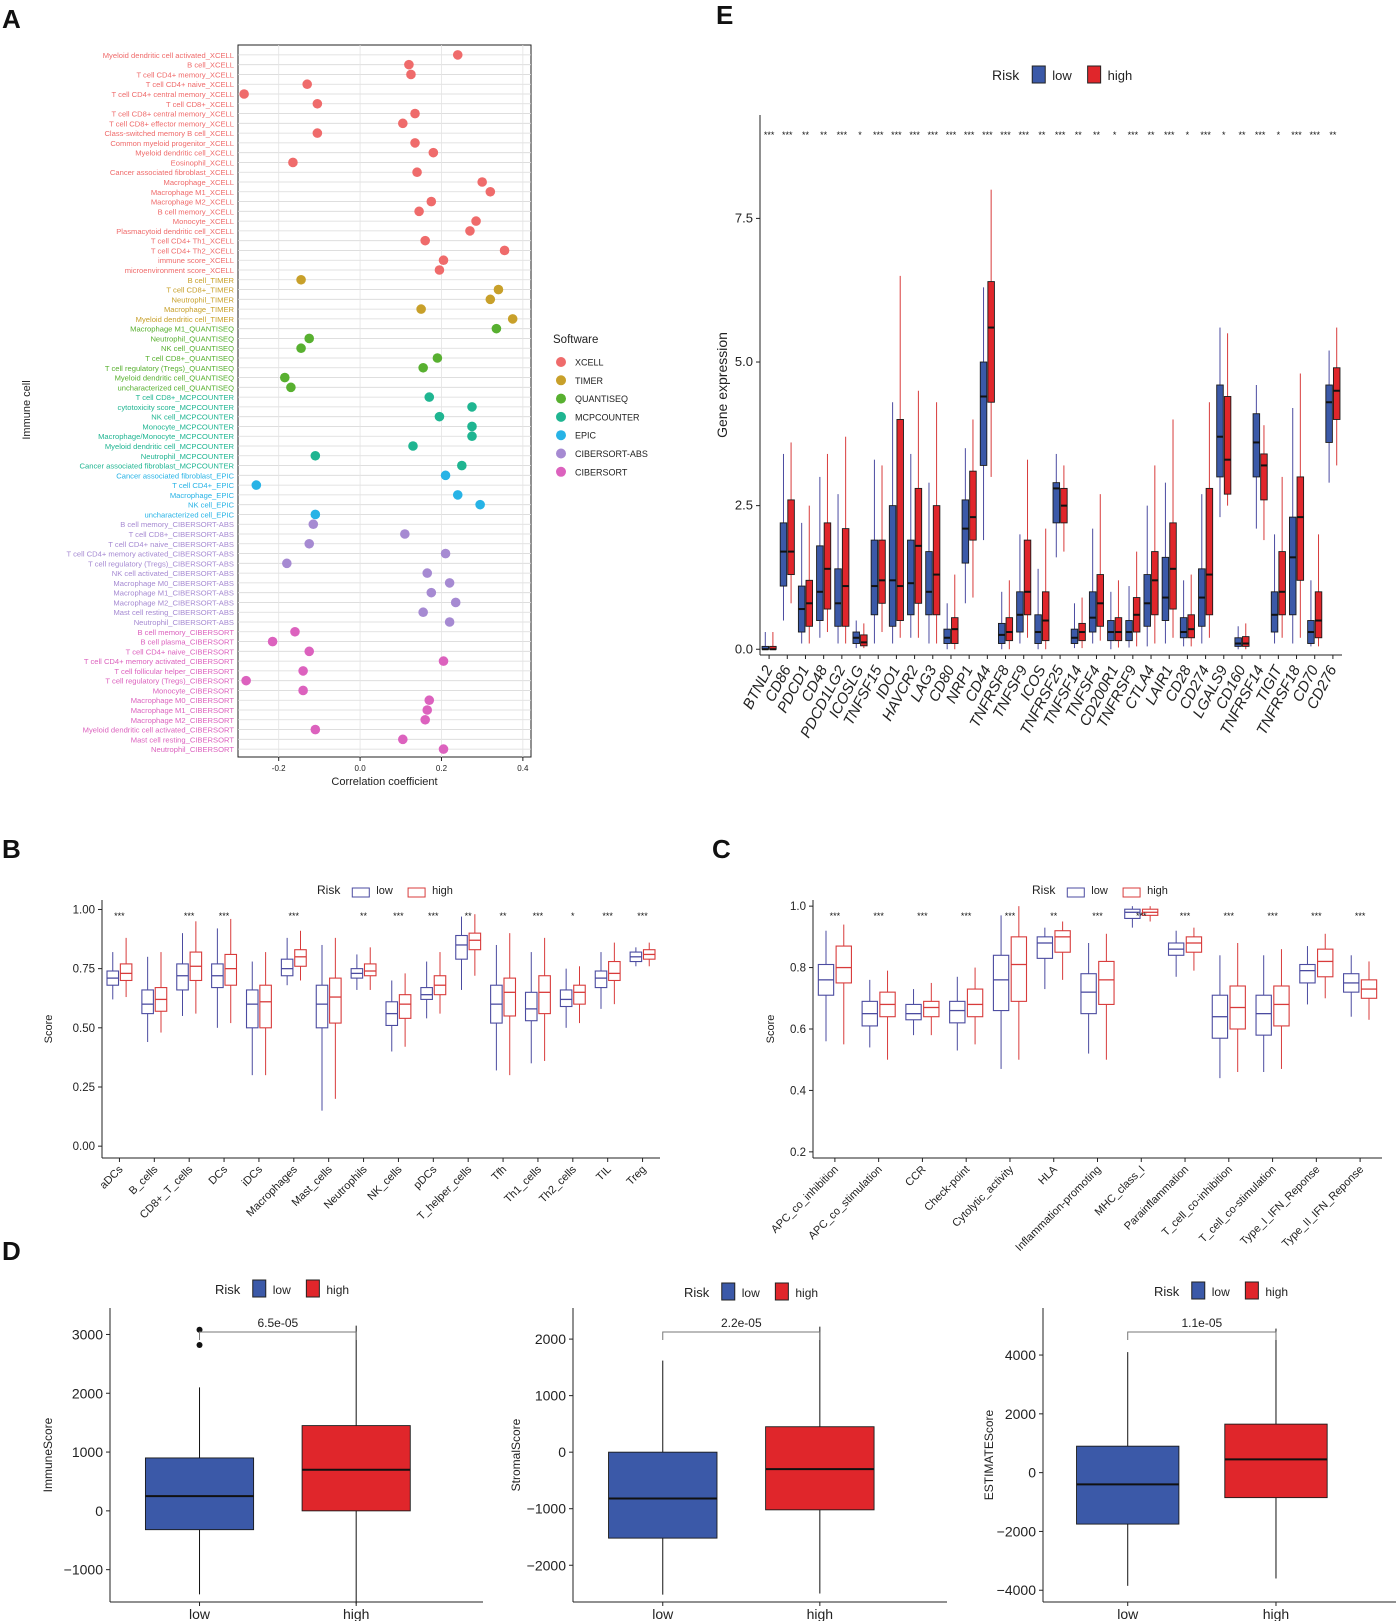 Image resolution: width=1396 pixels, height=1621 pixels. I want to click on x-tick-label: pDCs, so click(425, 1177).